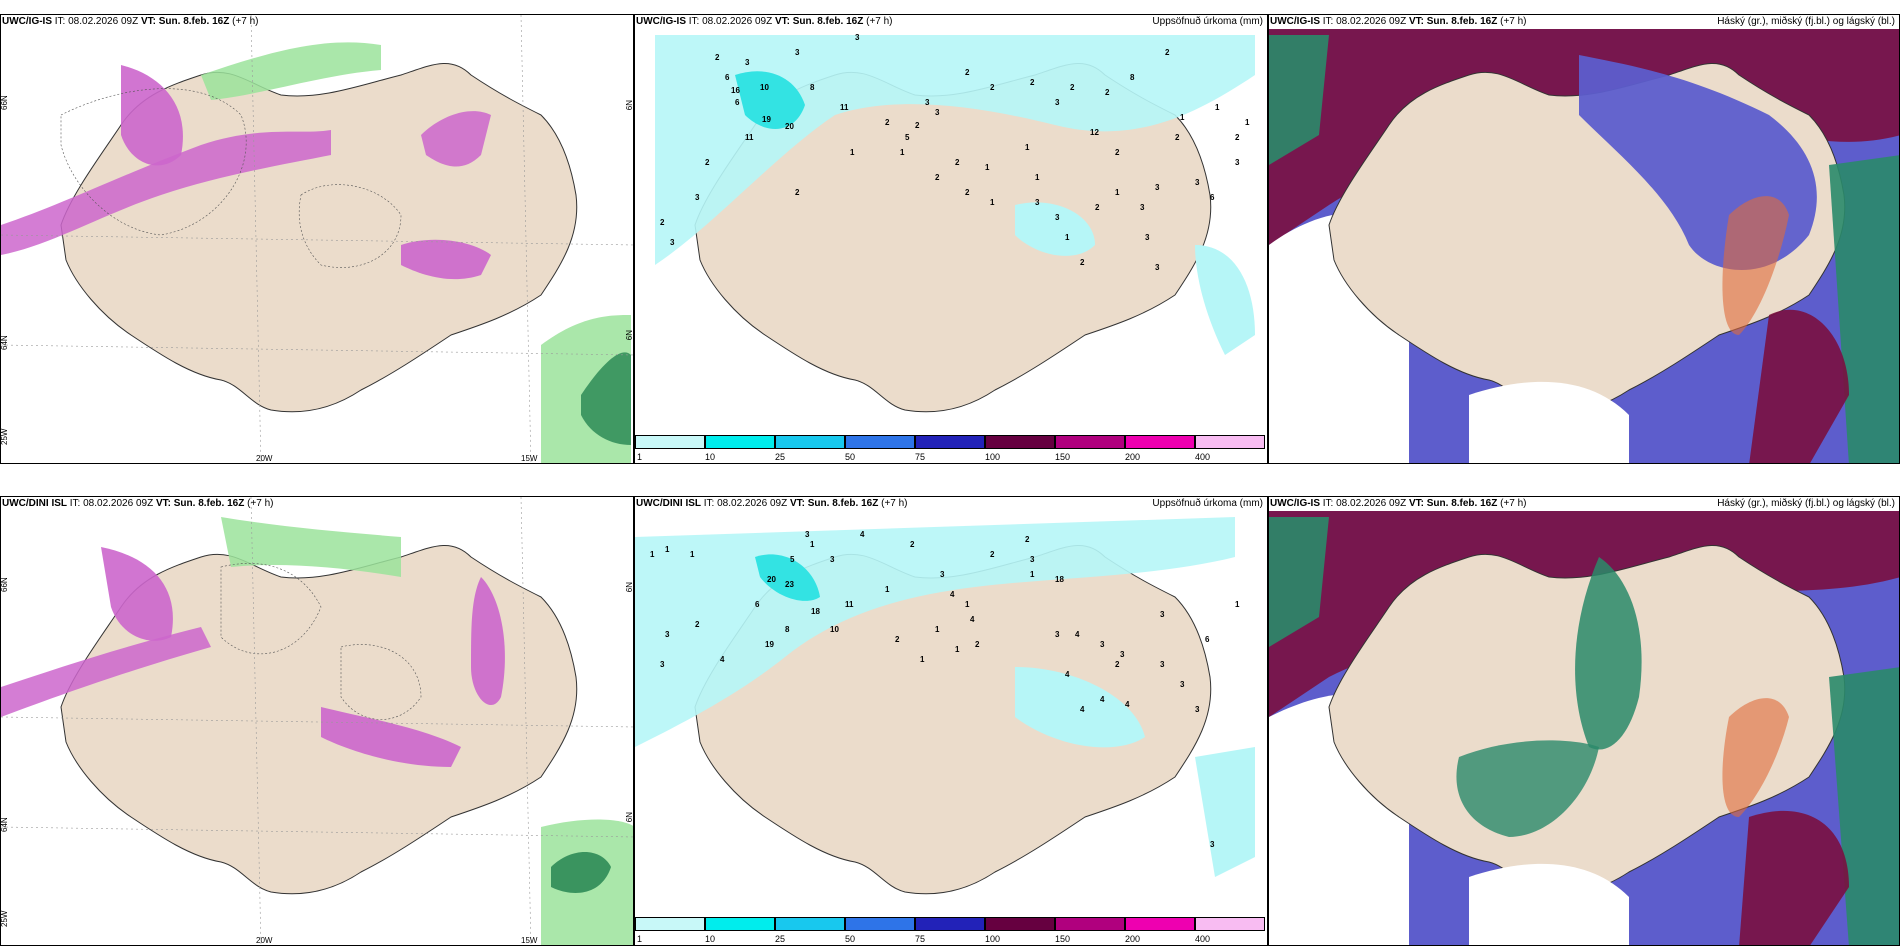  Describe the element at coordinates (735, 90) in the screenshot. I see `svg-text: 16` at that location.